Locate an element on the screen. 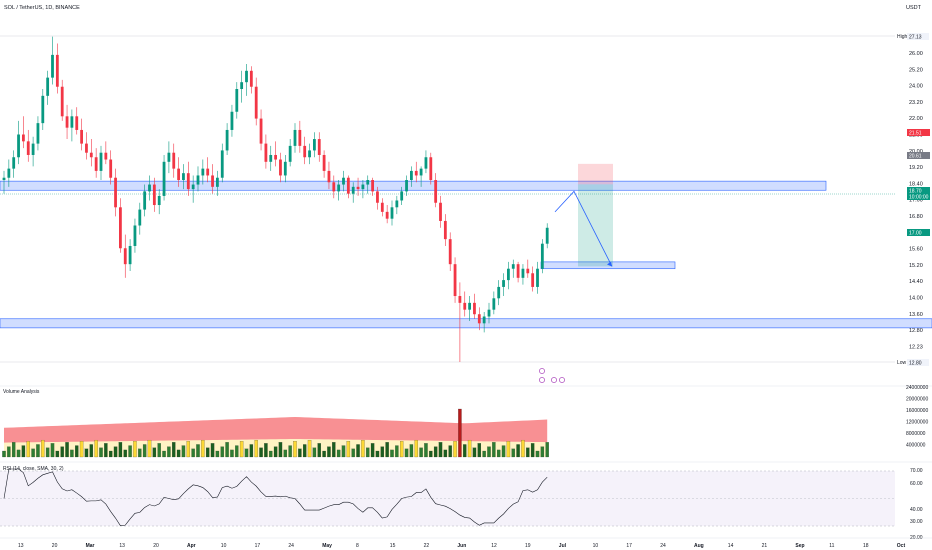 This screenshot has height=550, width=932. projection-line is located at coordinates (583, 228).